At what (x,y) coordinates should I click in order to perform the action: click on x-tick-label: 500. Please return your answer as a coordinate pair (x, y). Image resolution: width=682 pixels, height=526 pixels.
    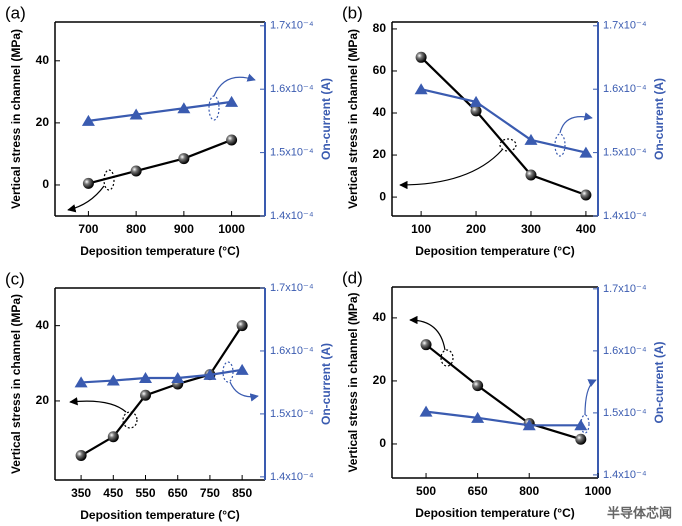
    Looking at the image, I should click on (426, 491).